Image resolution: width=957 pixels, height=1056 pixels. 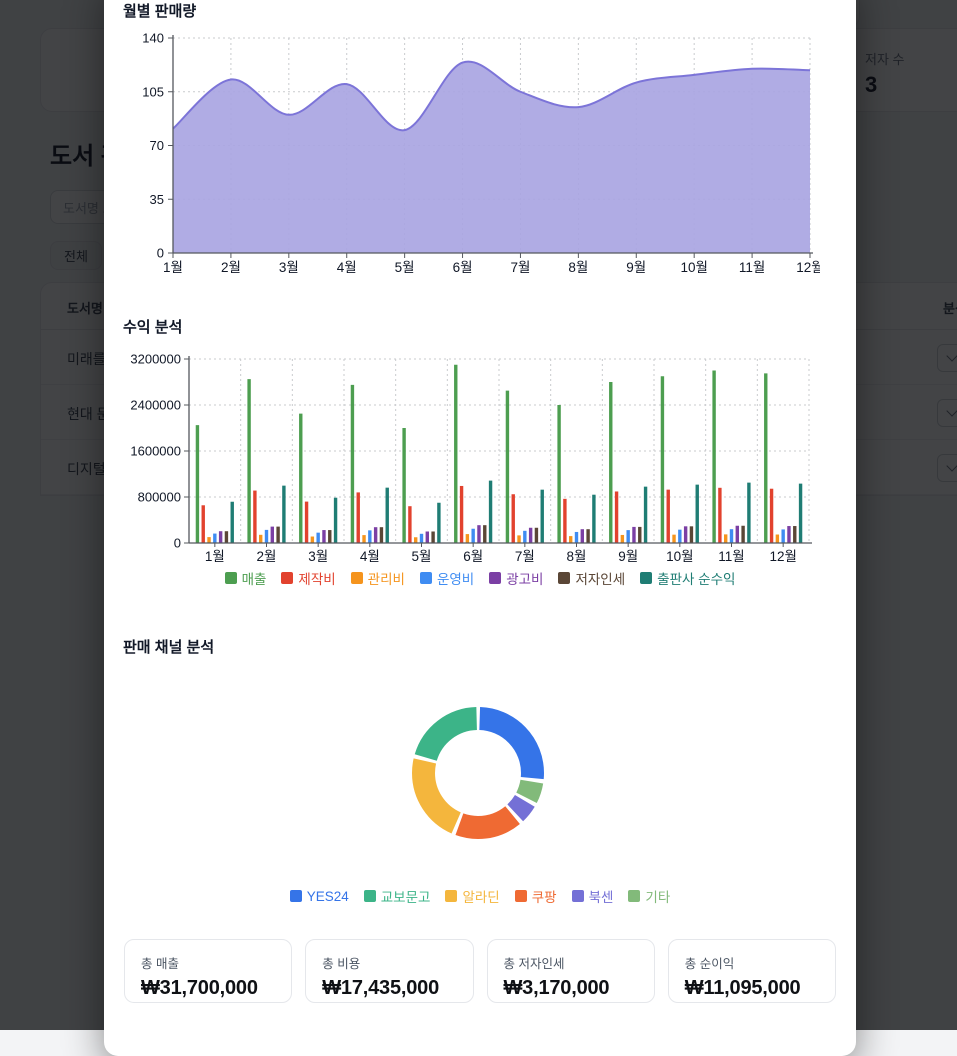 I want to click on legend-item: 광고비, so click(x=516, y=578).